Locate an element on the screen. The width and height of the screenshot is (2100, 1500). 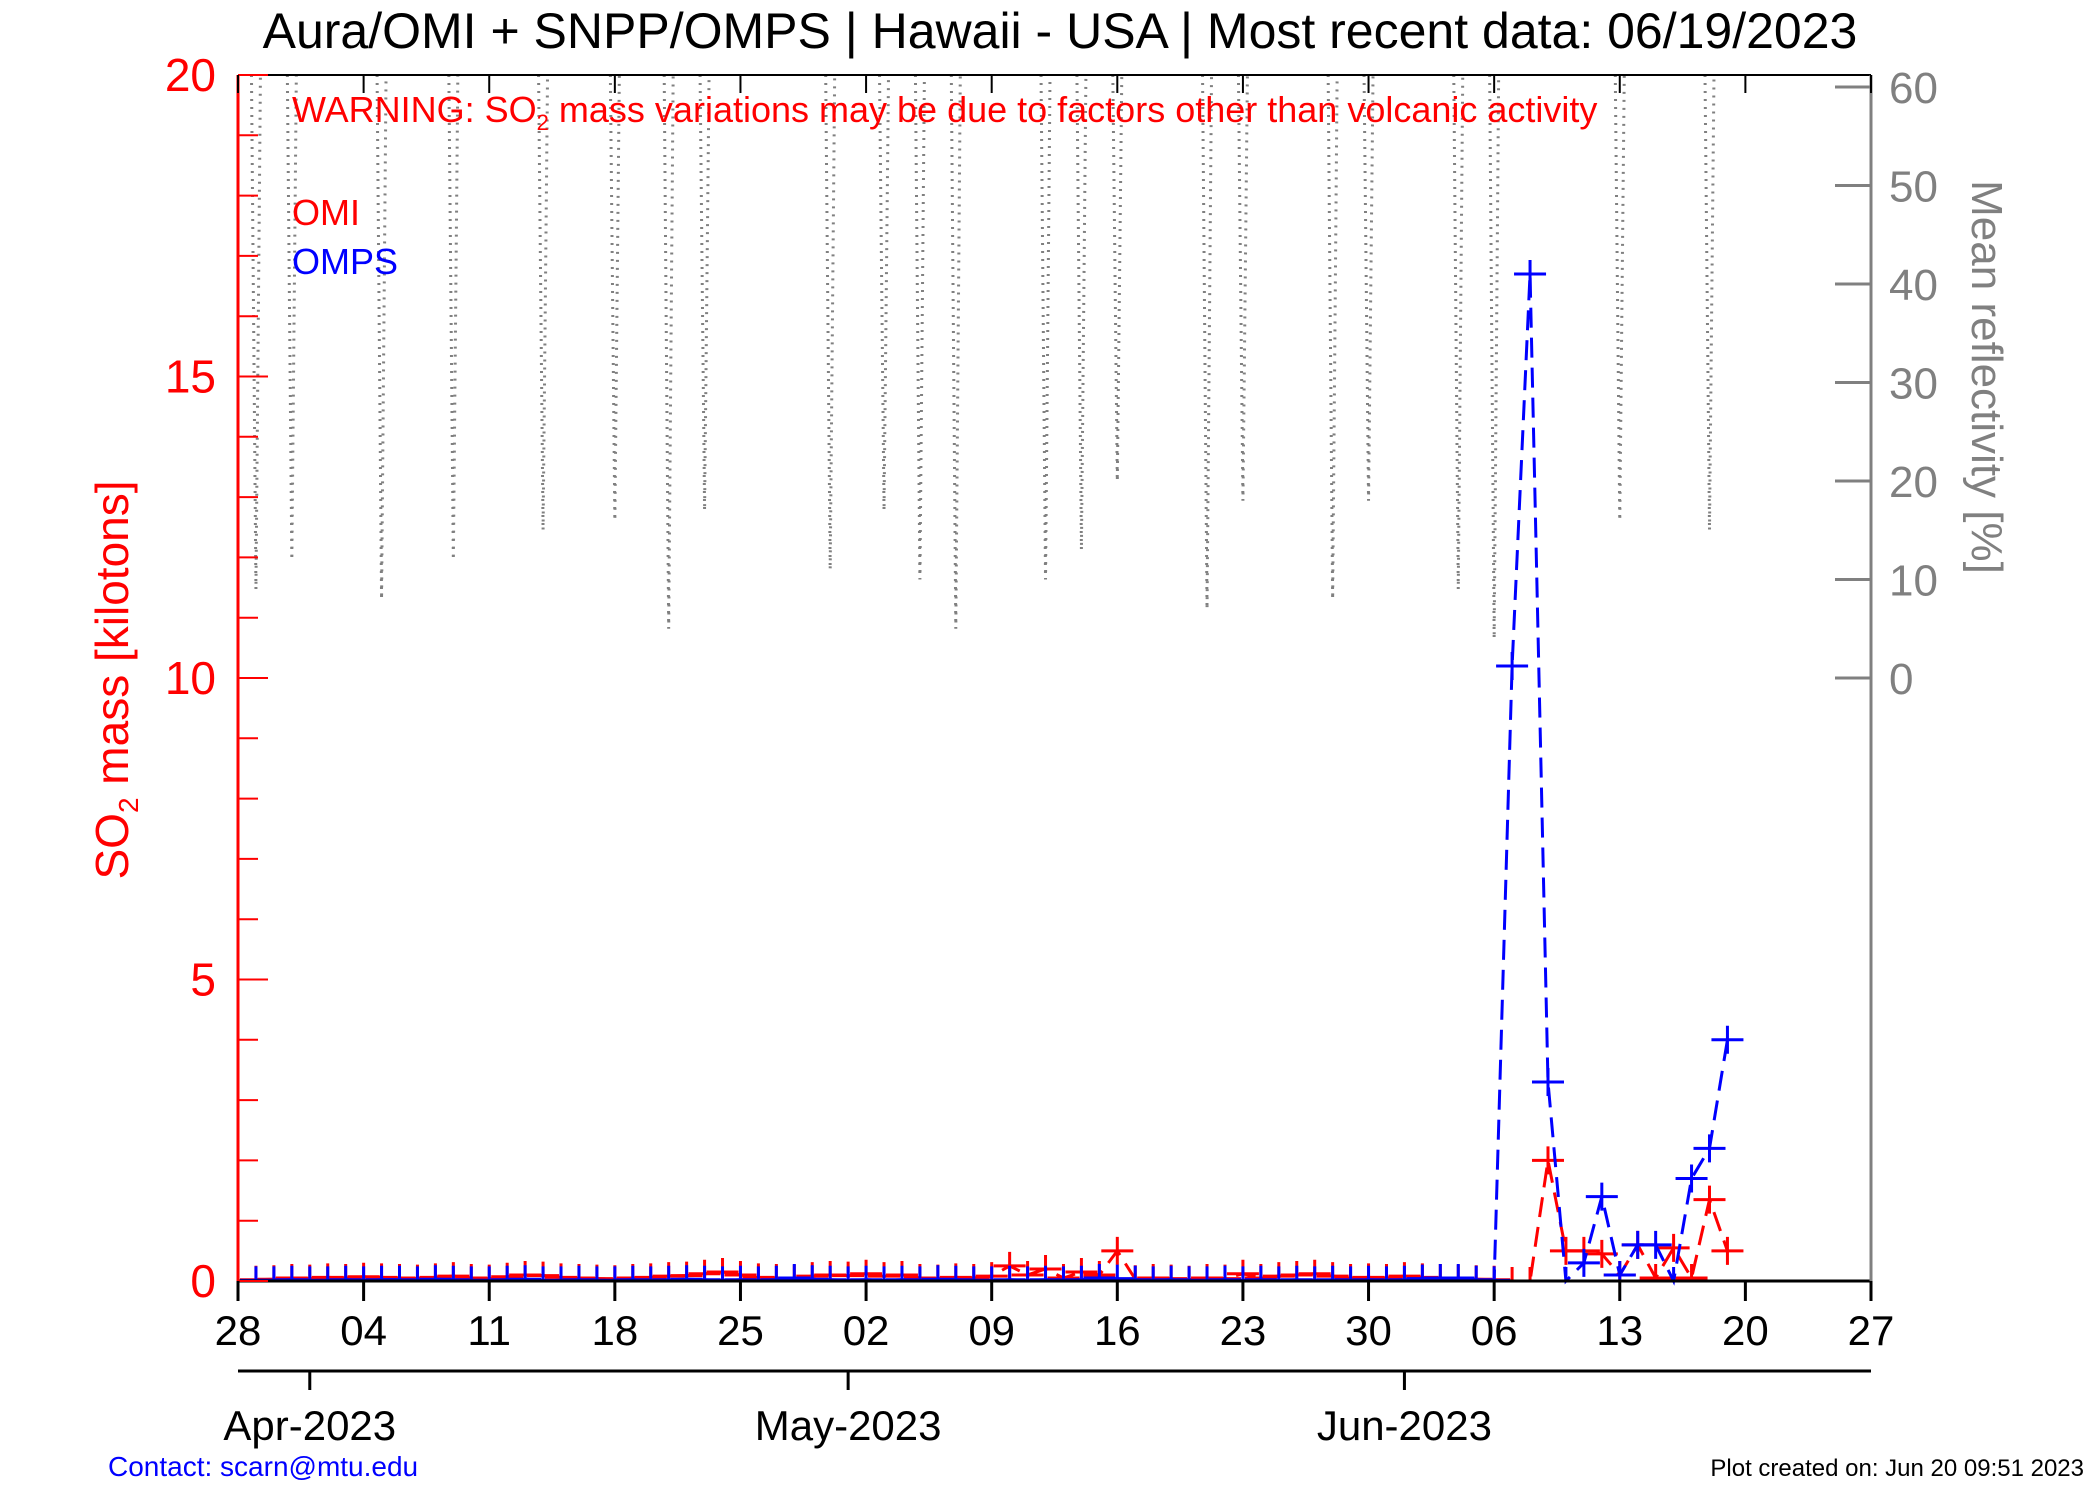
x-tick-label: 18 is located at coordinates (614, 1330).